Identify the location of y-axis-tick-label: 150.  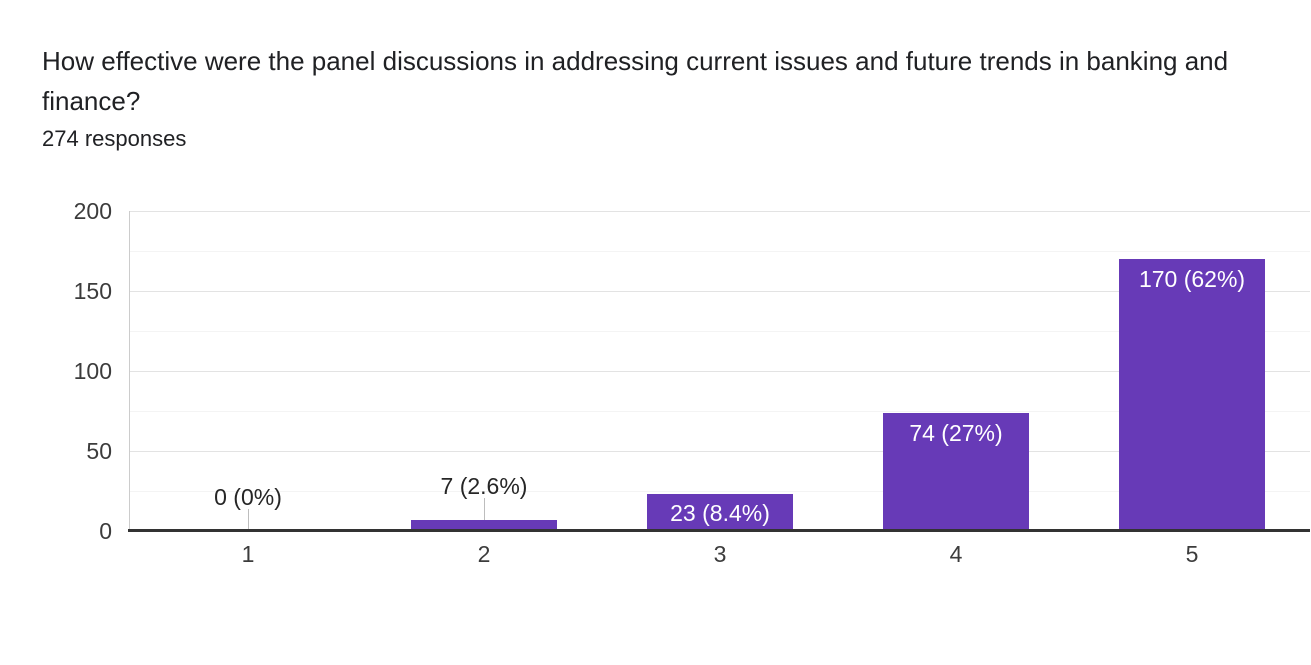
(92, 291).